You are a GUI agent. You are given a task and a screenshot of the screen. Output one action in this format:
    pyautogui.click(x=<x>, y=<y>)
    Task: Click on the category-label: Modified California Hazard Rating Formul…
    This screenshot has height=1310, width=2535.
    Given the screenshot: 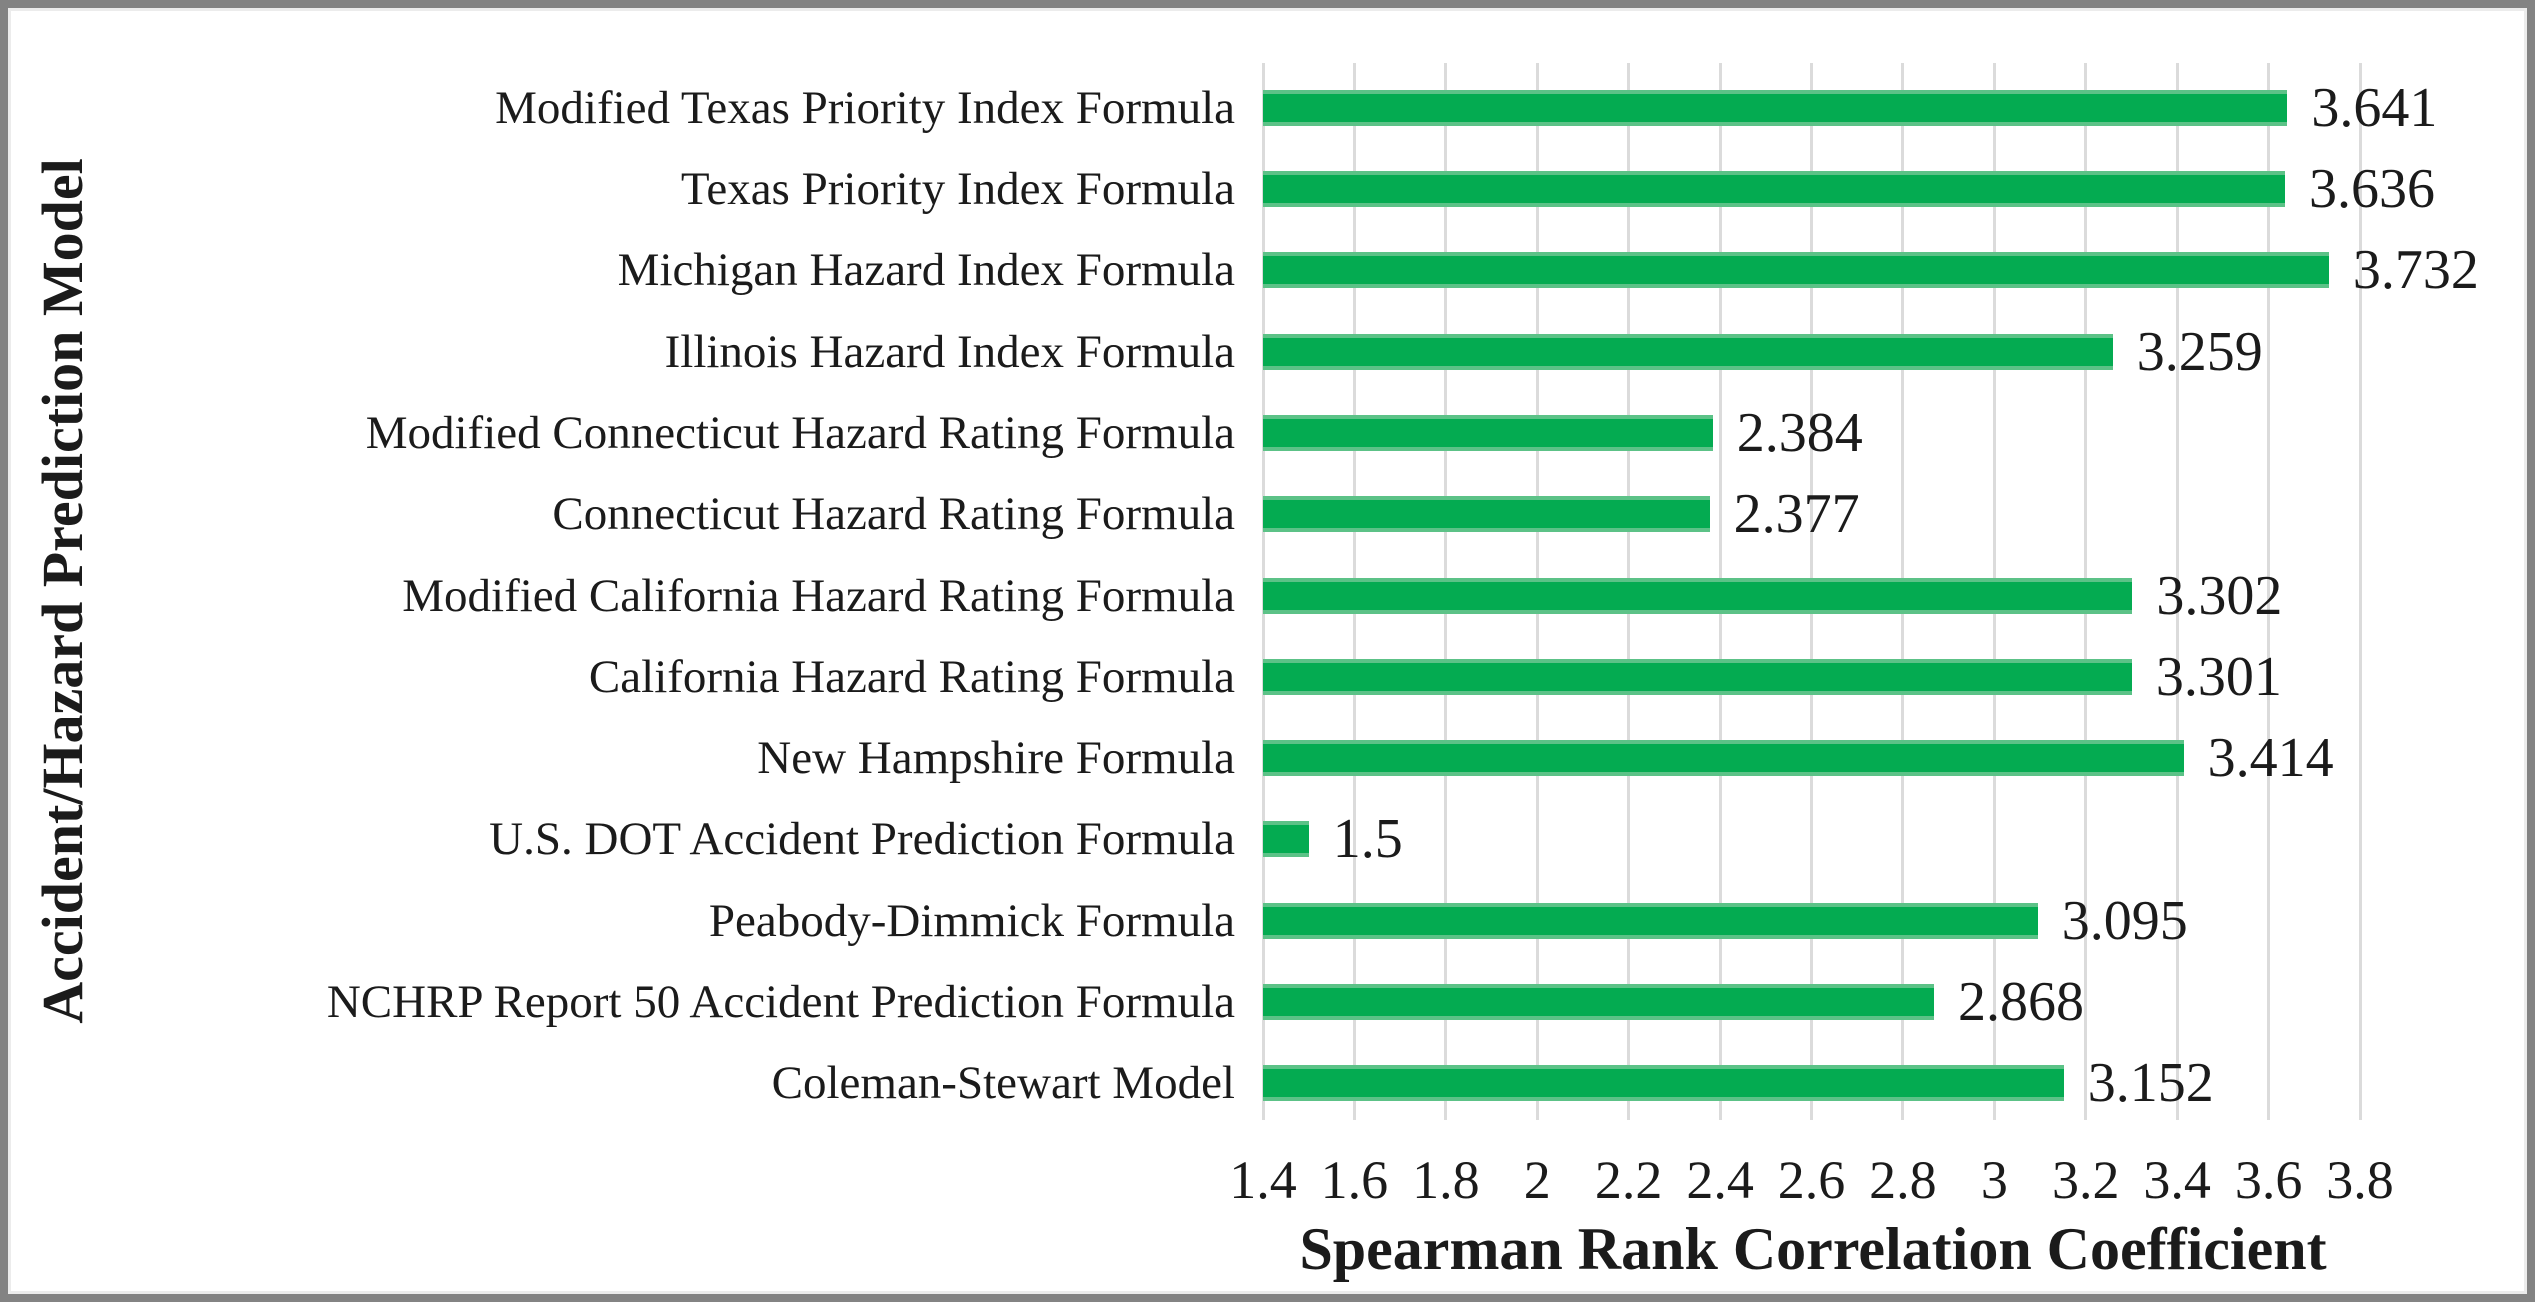 What is the action you would take?
    pyautogui.click(x=818, y=595)
    